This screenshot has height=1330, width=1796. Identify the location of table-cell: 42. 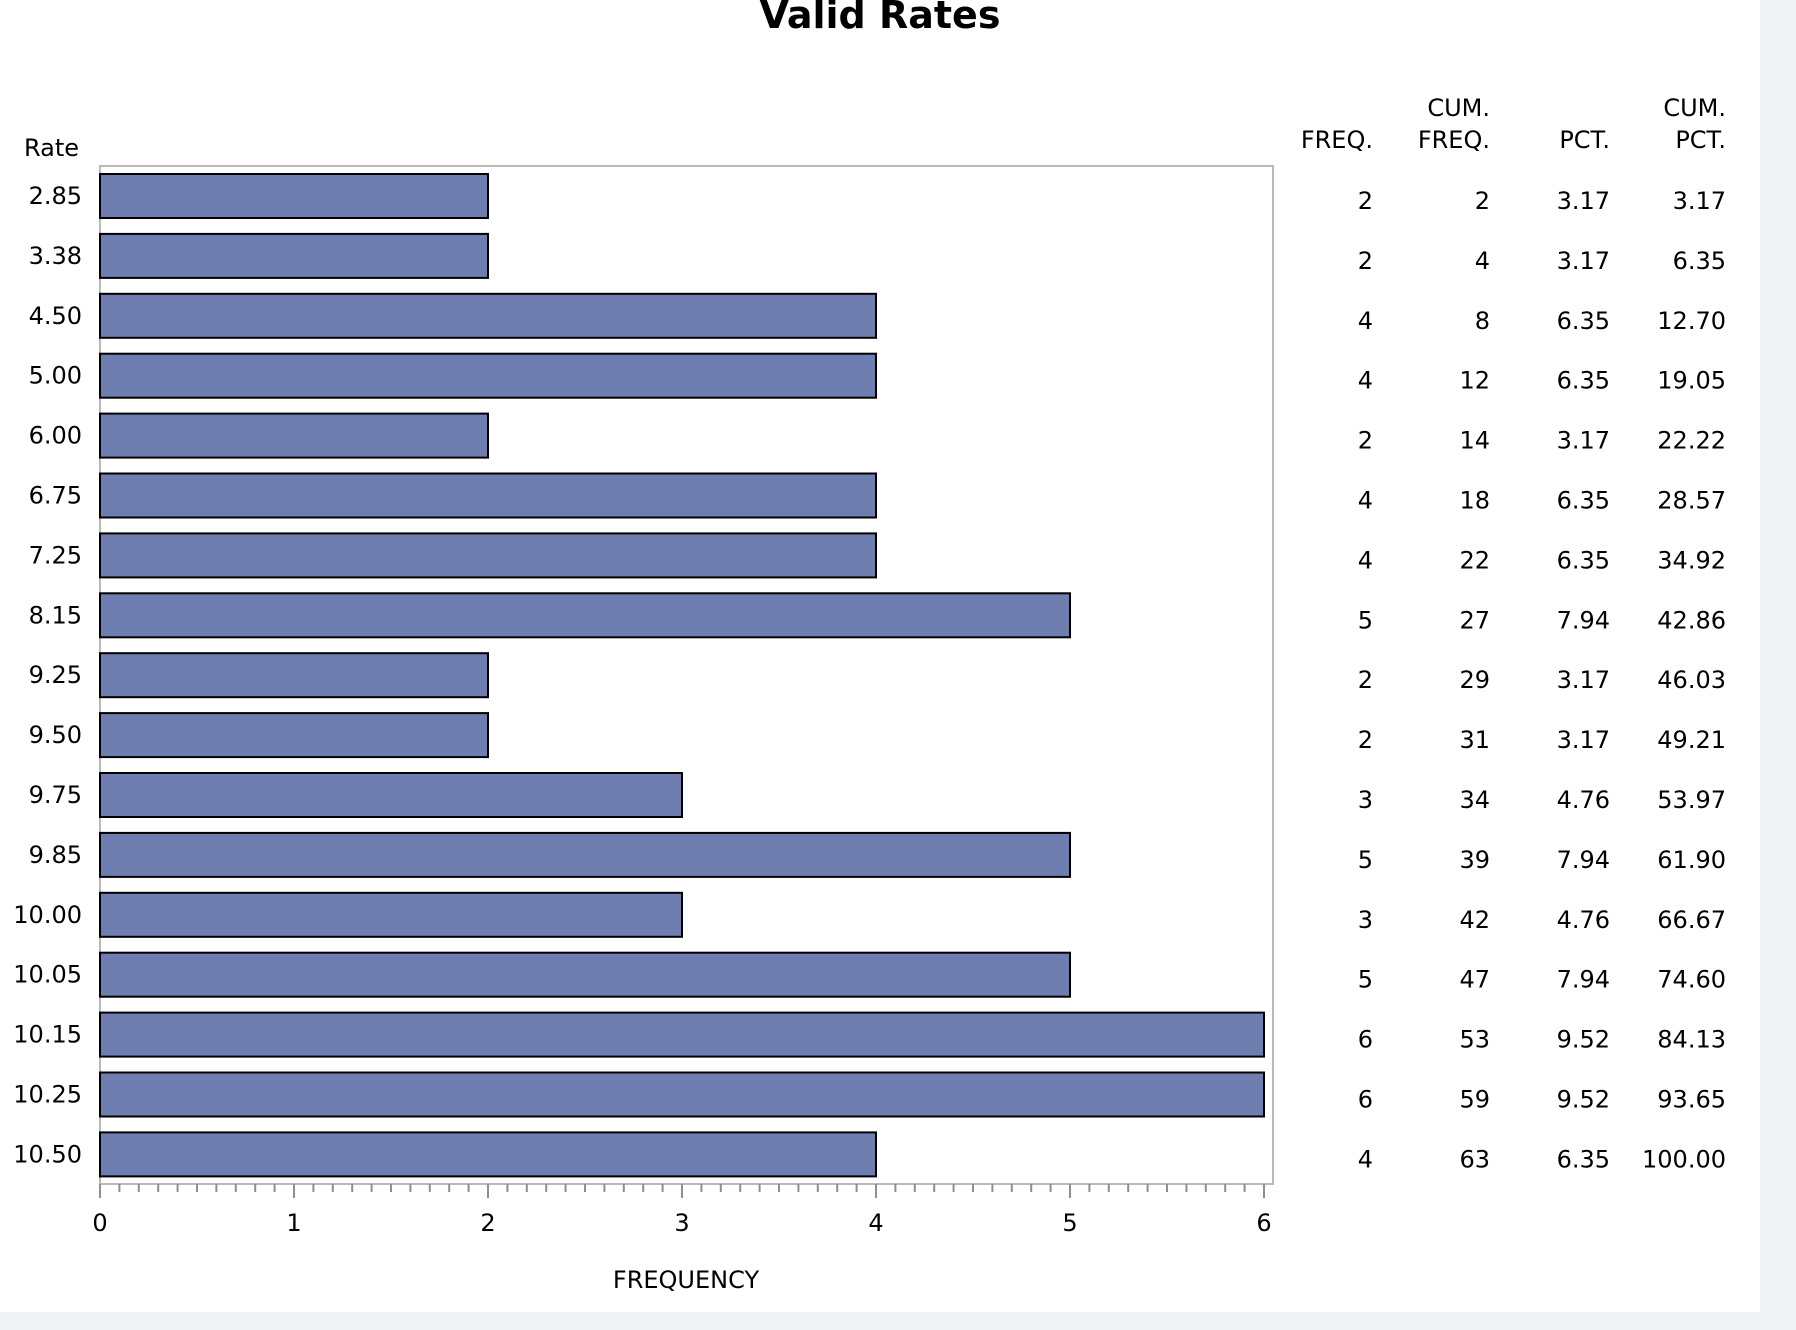
(1474, 920).